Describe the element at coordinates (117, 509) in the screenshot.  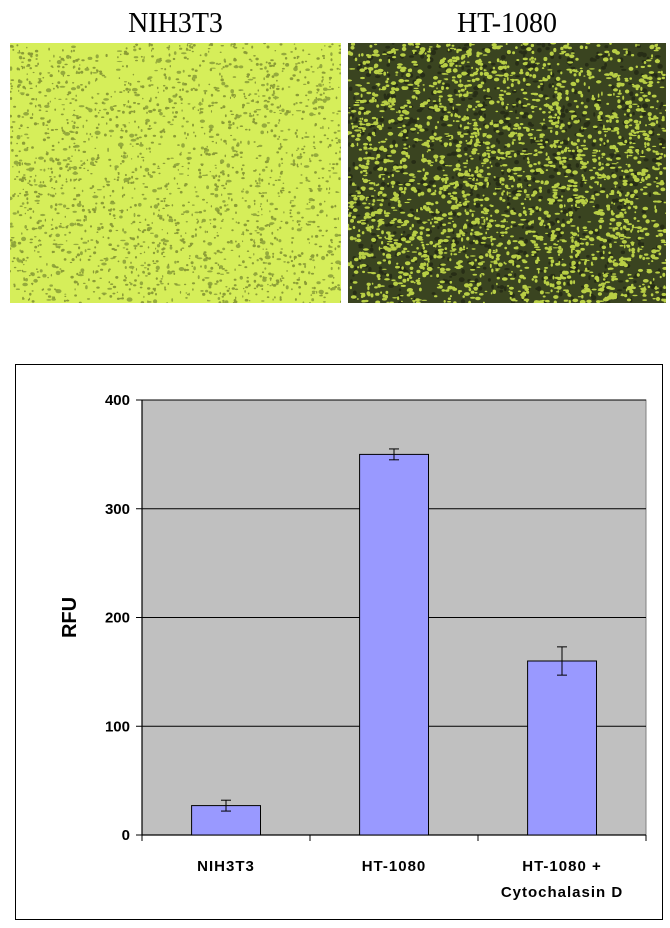
I see `y-tick-label: 300` at that location.